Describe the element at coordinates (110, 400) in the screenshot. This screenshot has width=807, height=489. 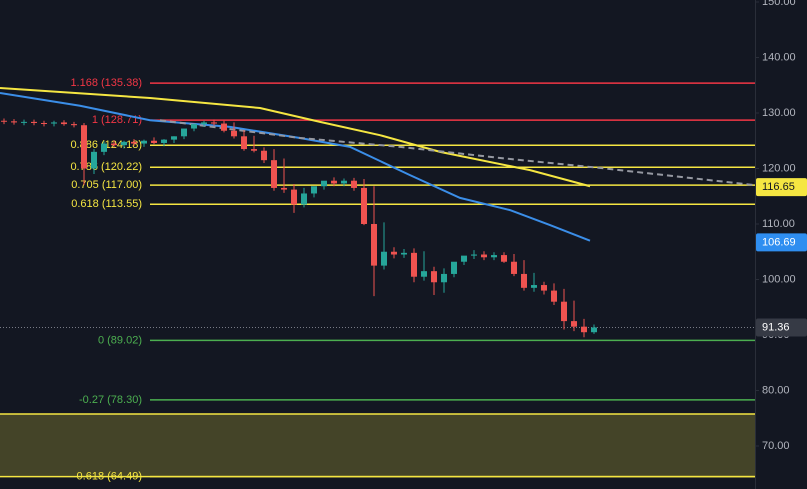
I see `fib-label: -0.27 (78.30)` at that location.